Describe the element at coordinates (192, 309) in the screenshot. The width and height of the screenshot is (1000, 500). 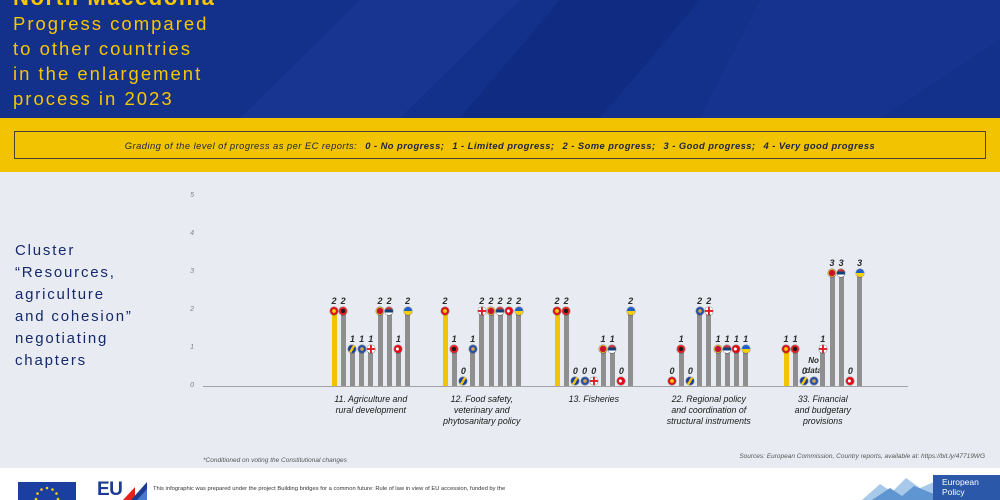
I see `y-tick-label: 2` at that location.